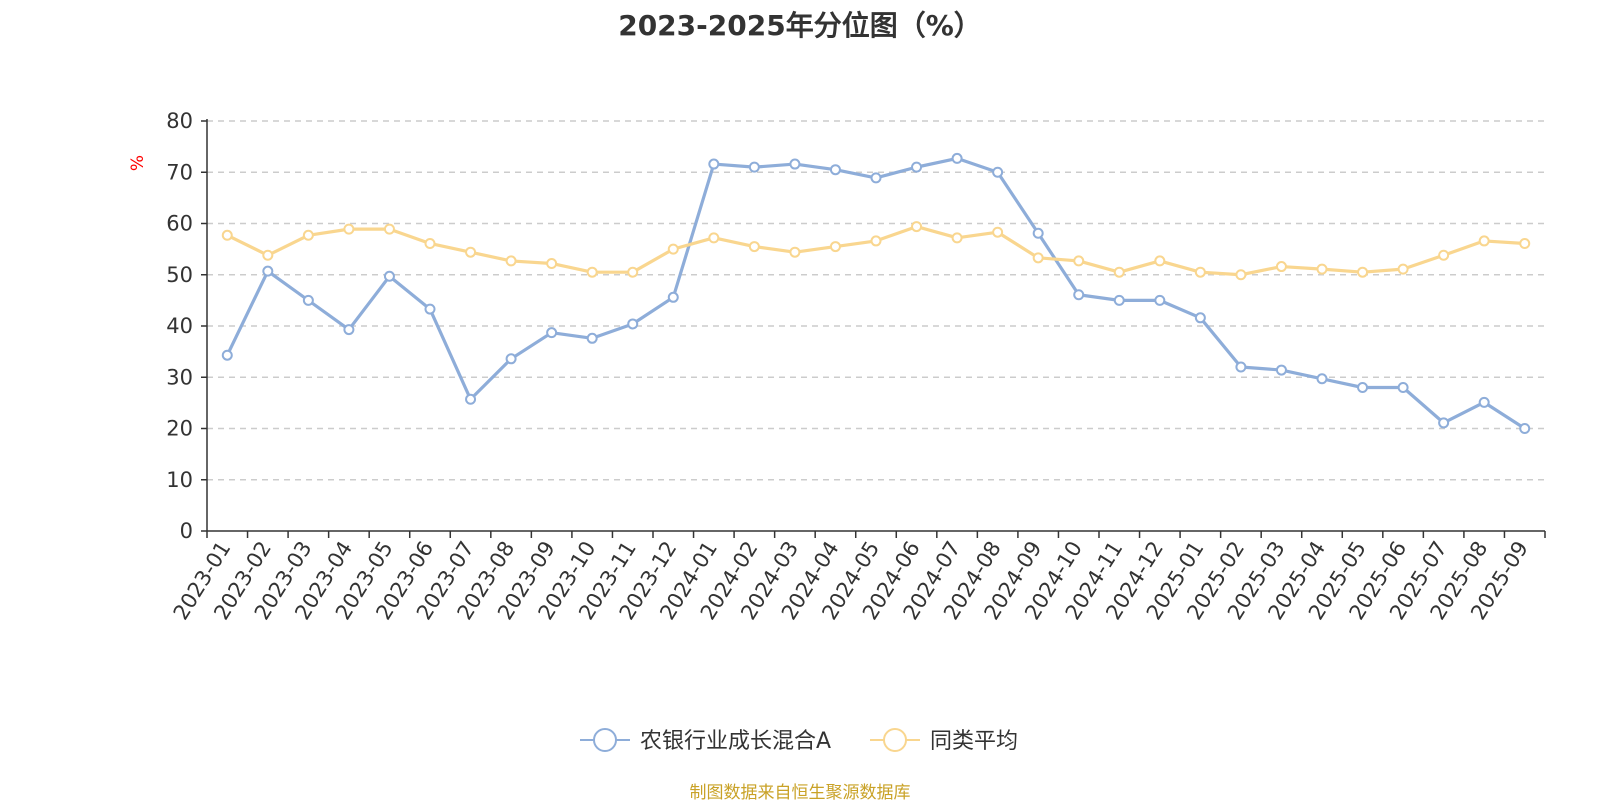 The height and width of the screenshot is (803, 1600). Describe the element at coordinates (179, 224) in the screenshot. I see `y-tick-label: 60` at that location.